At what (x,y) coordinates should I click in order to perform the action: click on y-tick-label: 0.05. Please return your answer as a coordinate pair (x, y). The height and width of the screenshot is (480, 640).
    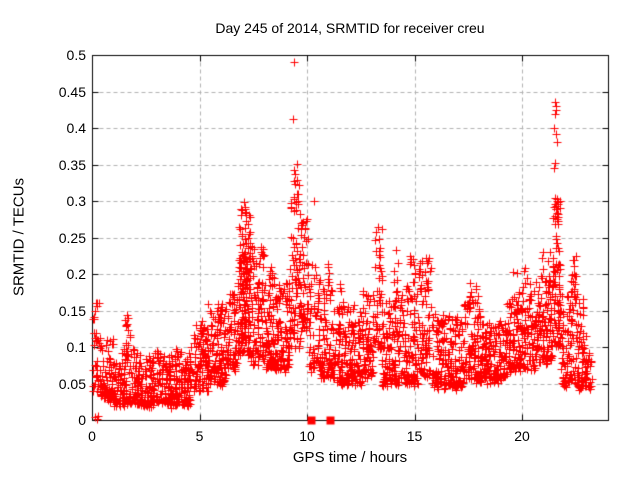
    Looking at the image, I should click on (72, 383).